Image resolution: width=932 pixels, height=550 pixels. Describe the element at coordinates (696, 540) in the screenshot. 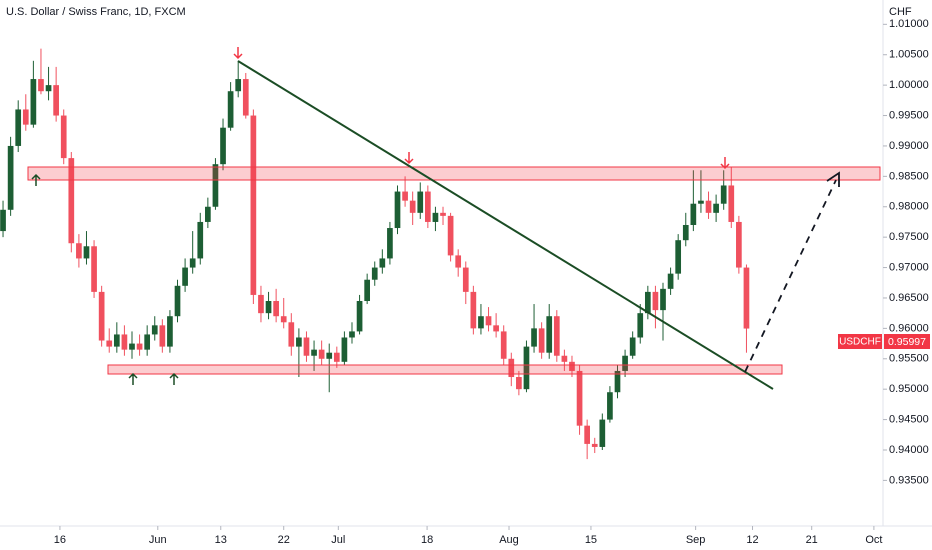

I see `x-tick-label: Sep` at that location.